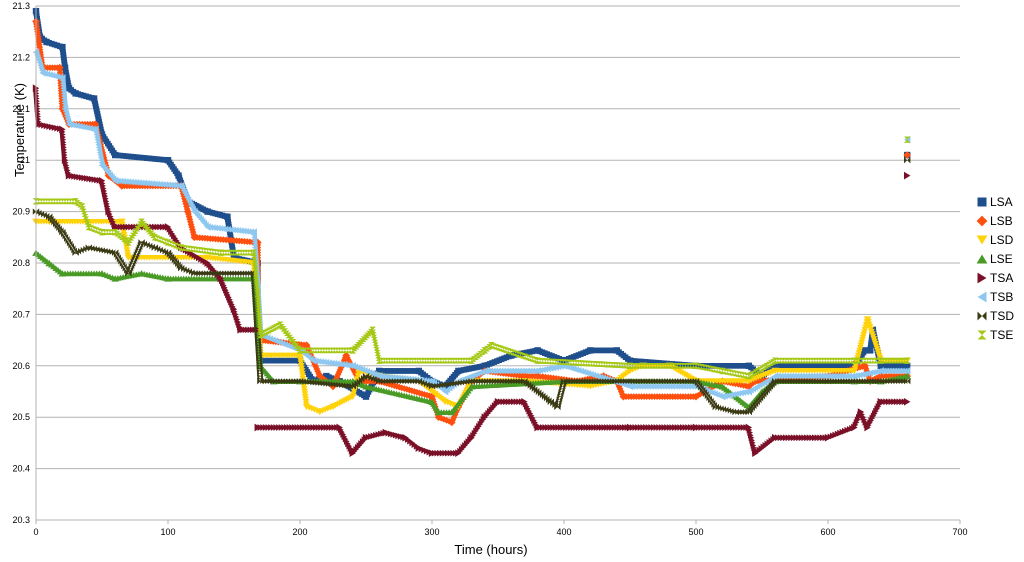  What do you see at coordinates (500, 532) in the screenshot?
I see `x-tick-labels: 0 100 200 300 400 500 600 700` at bounding box center [500, 532].